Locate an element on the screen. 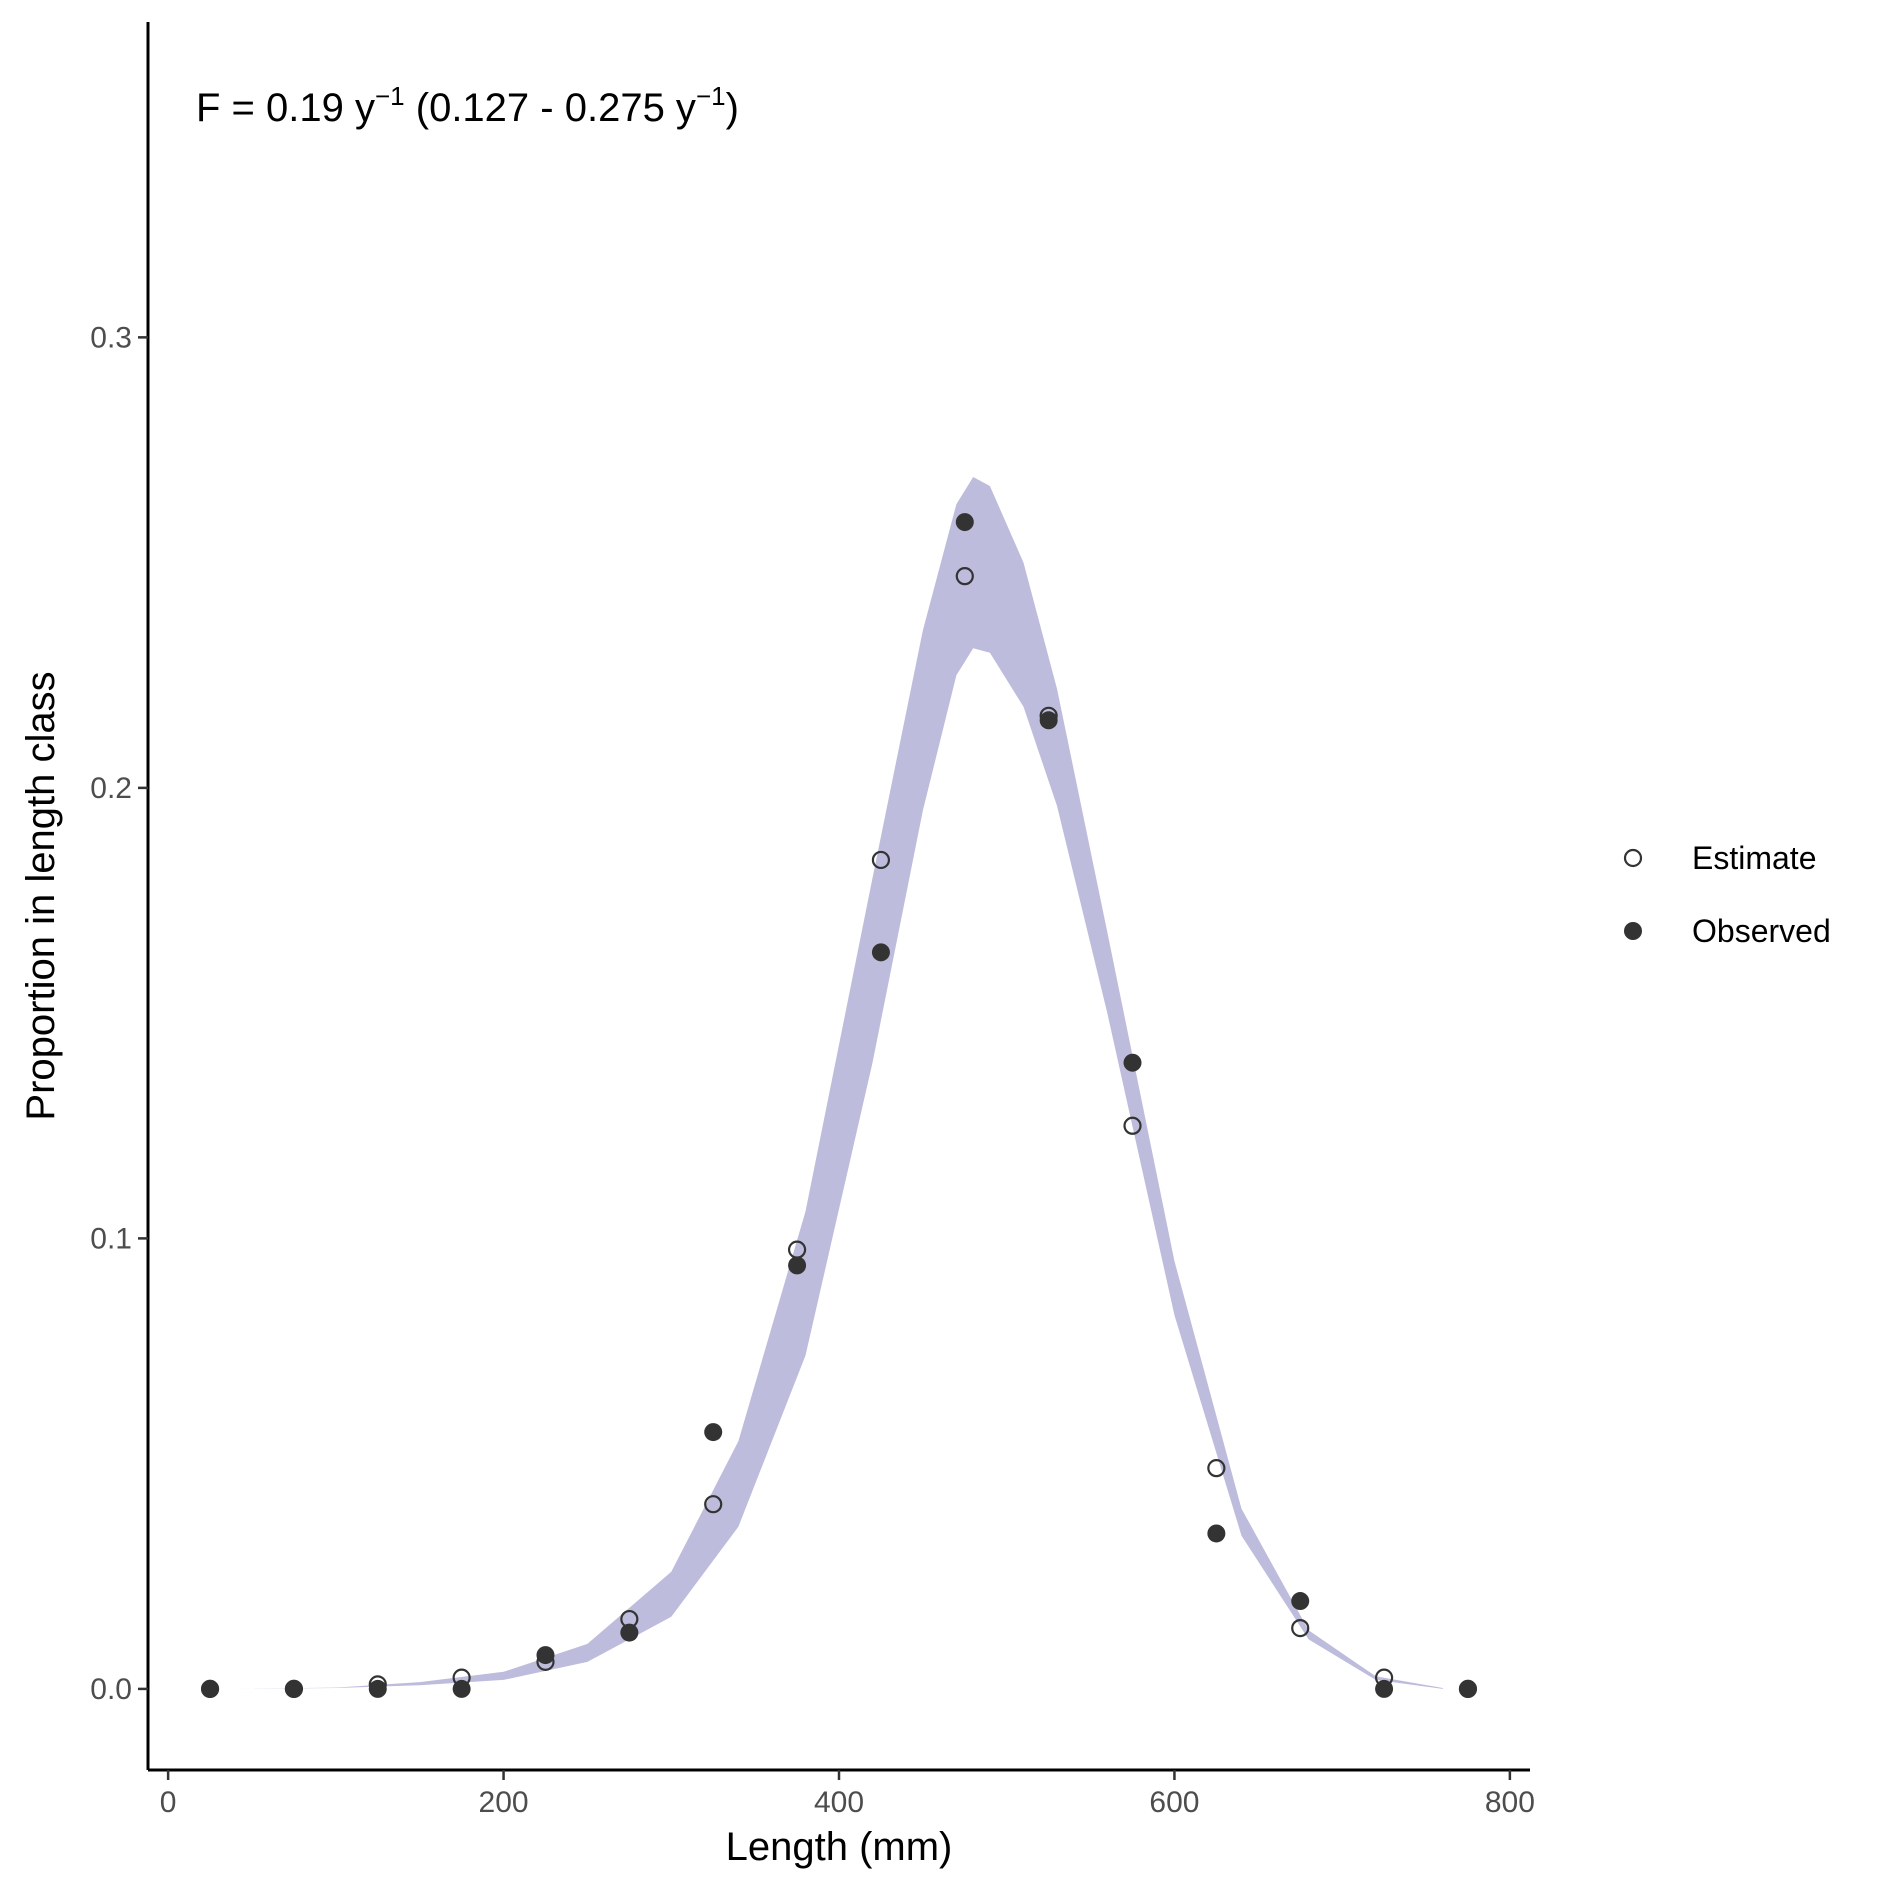 The height and width of the screenshot is (1889, 1889). legend: Estimate Observed is located at coordinates (1727, 894).